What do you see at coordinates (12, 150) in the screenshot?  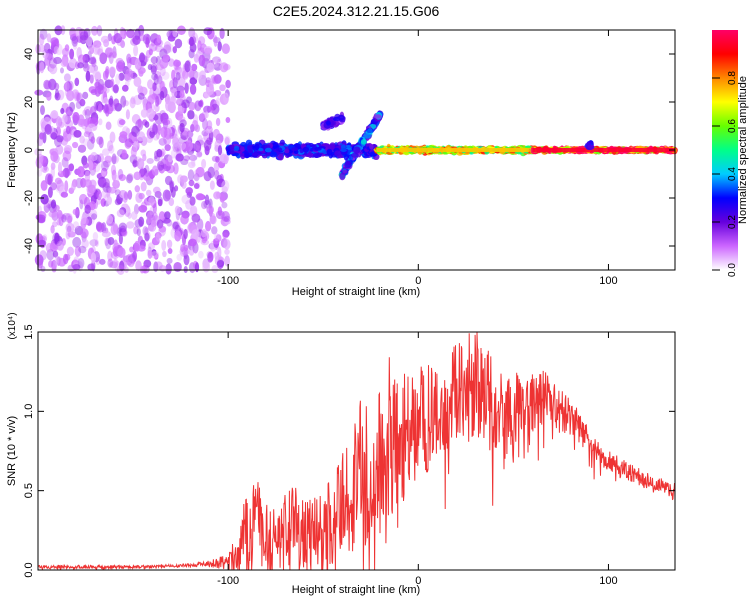 I see `spectrogram-y-label: Frequency (Hz)` at bounding box center [12, 150].